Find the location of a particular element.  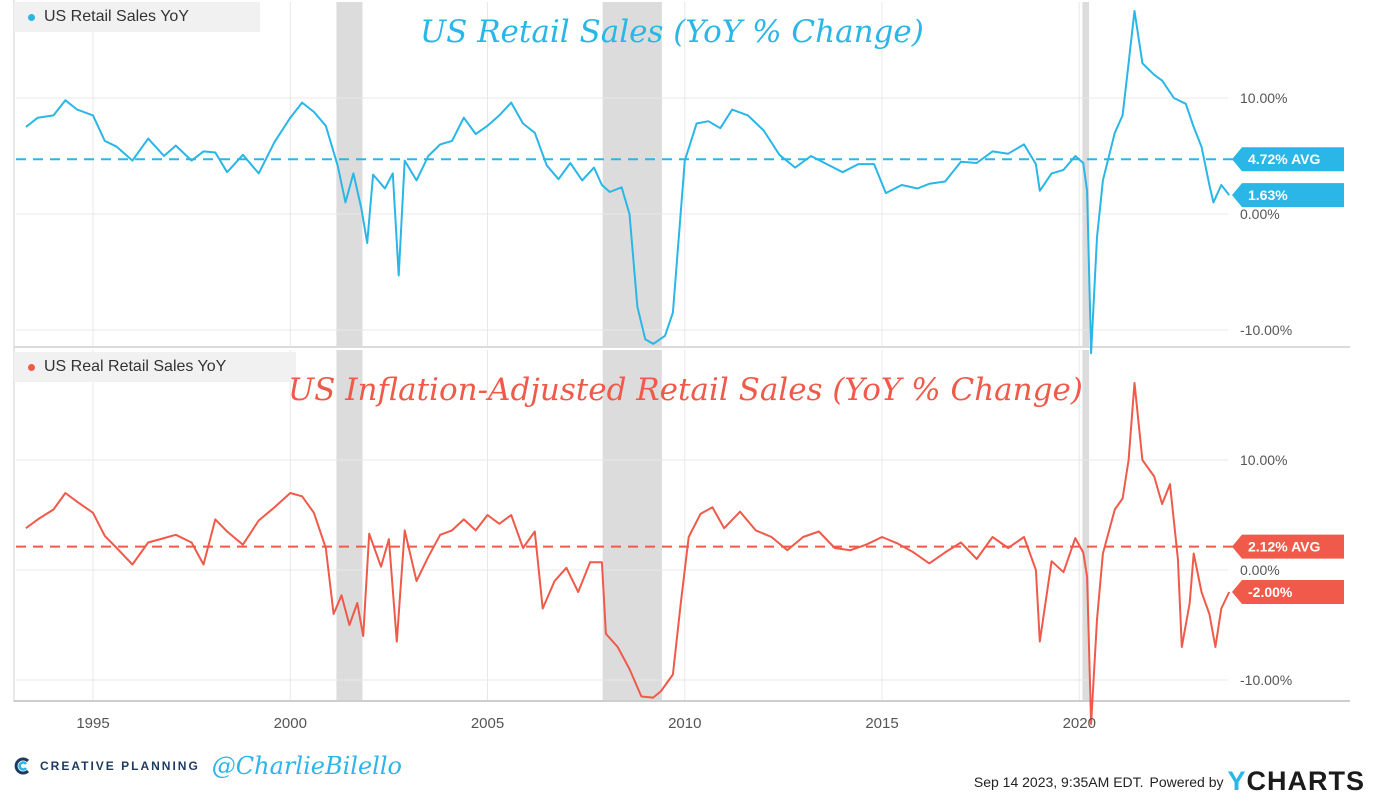

x-tick-label-2: 2005 is located at coordinates (487, 723).